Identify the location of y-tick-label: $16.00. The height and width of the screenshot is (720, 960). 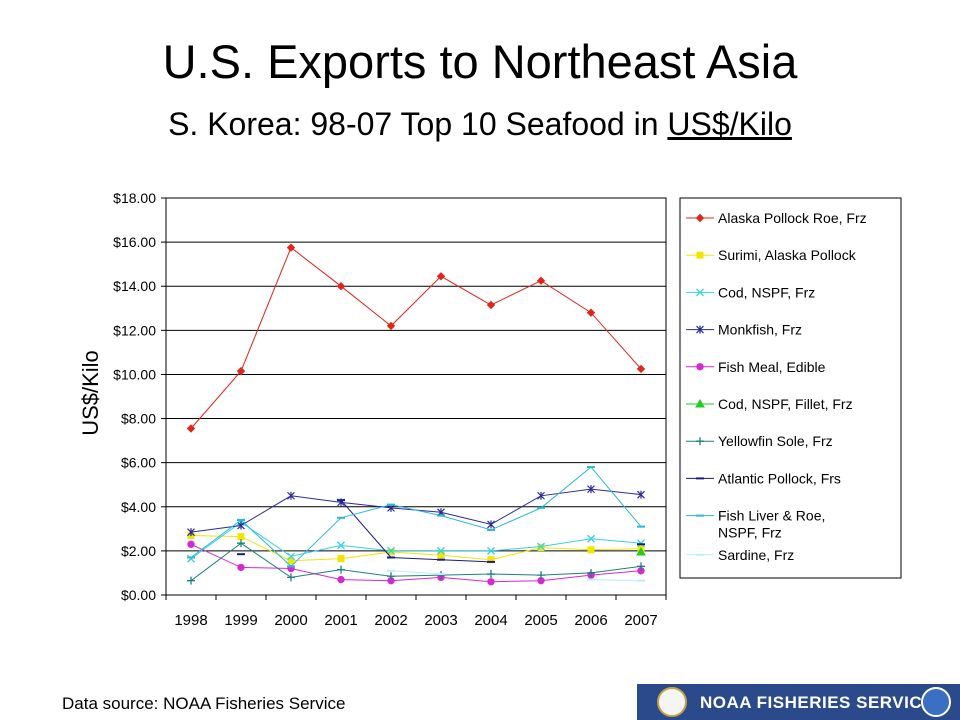
(134, 242).